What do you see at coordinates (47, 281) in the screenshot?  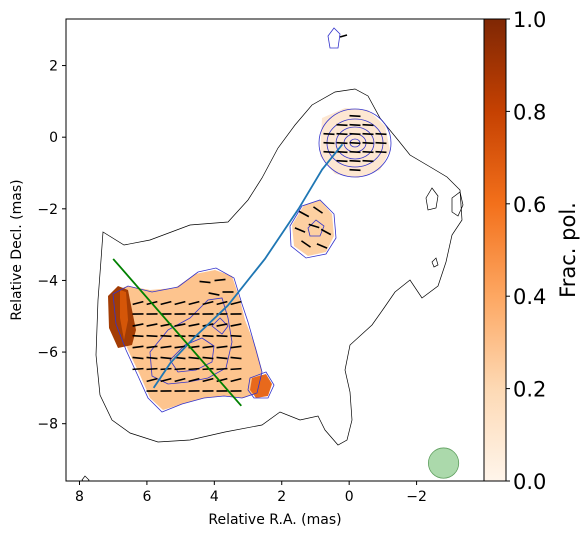 I see `y-tick-label: −4` at bounding box center [47, 281].